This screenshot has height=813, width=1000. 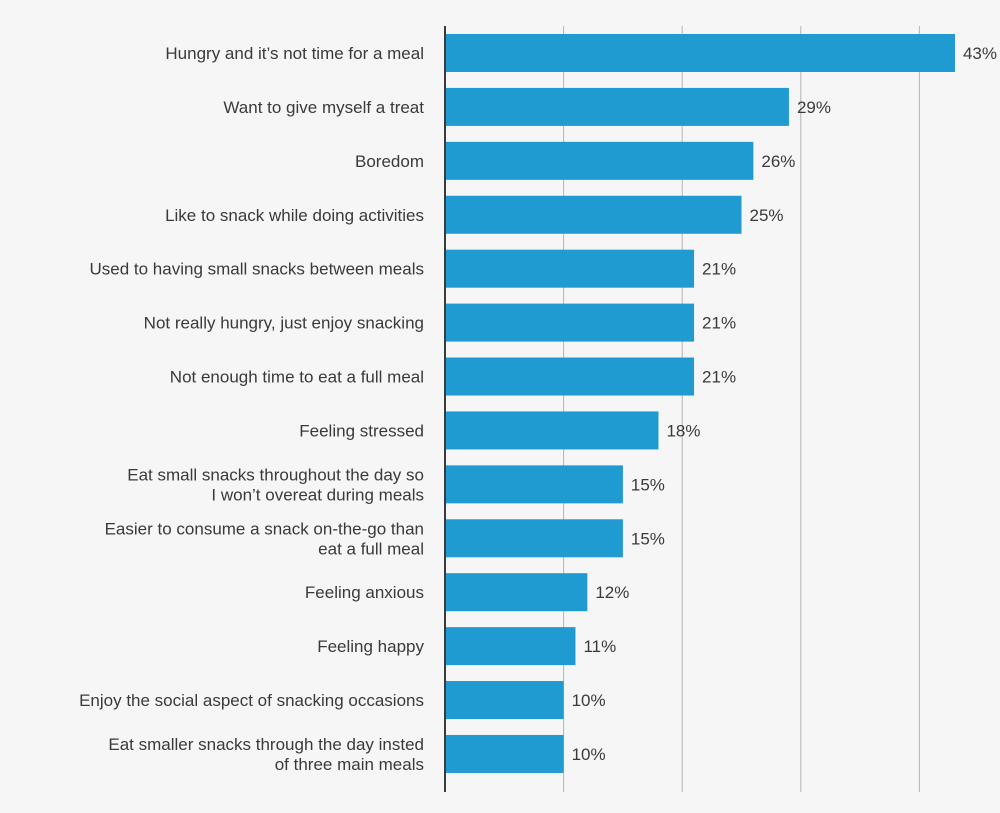 What do you see at coordinates (683, 430) in the screenshot?
I see `value-label-7: 18%` at bounding box center [683, 430].